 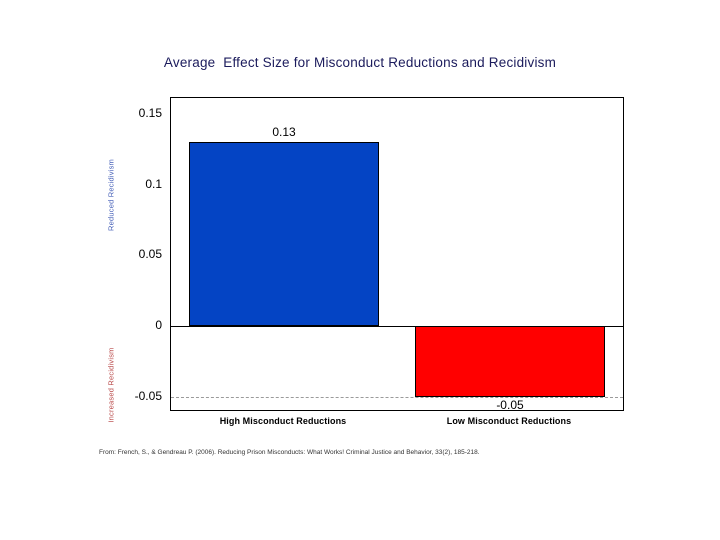 What do you see at coordinates (150, 112) in the screenshot?
I see `y-tick-label: 0.15` at bounding box center [150, 112].